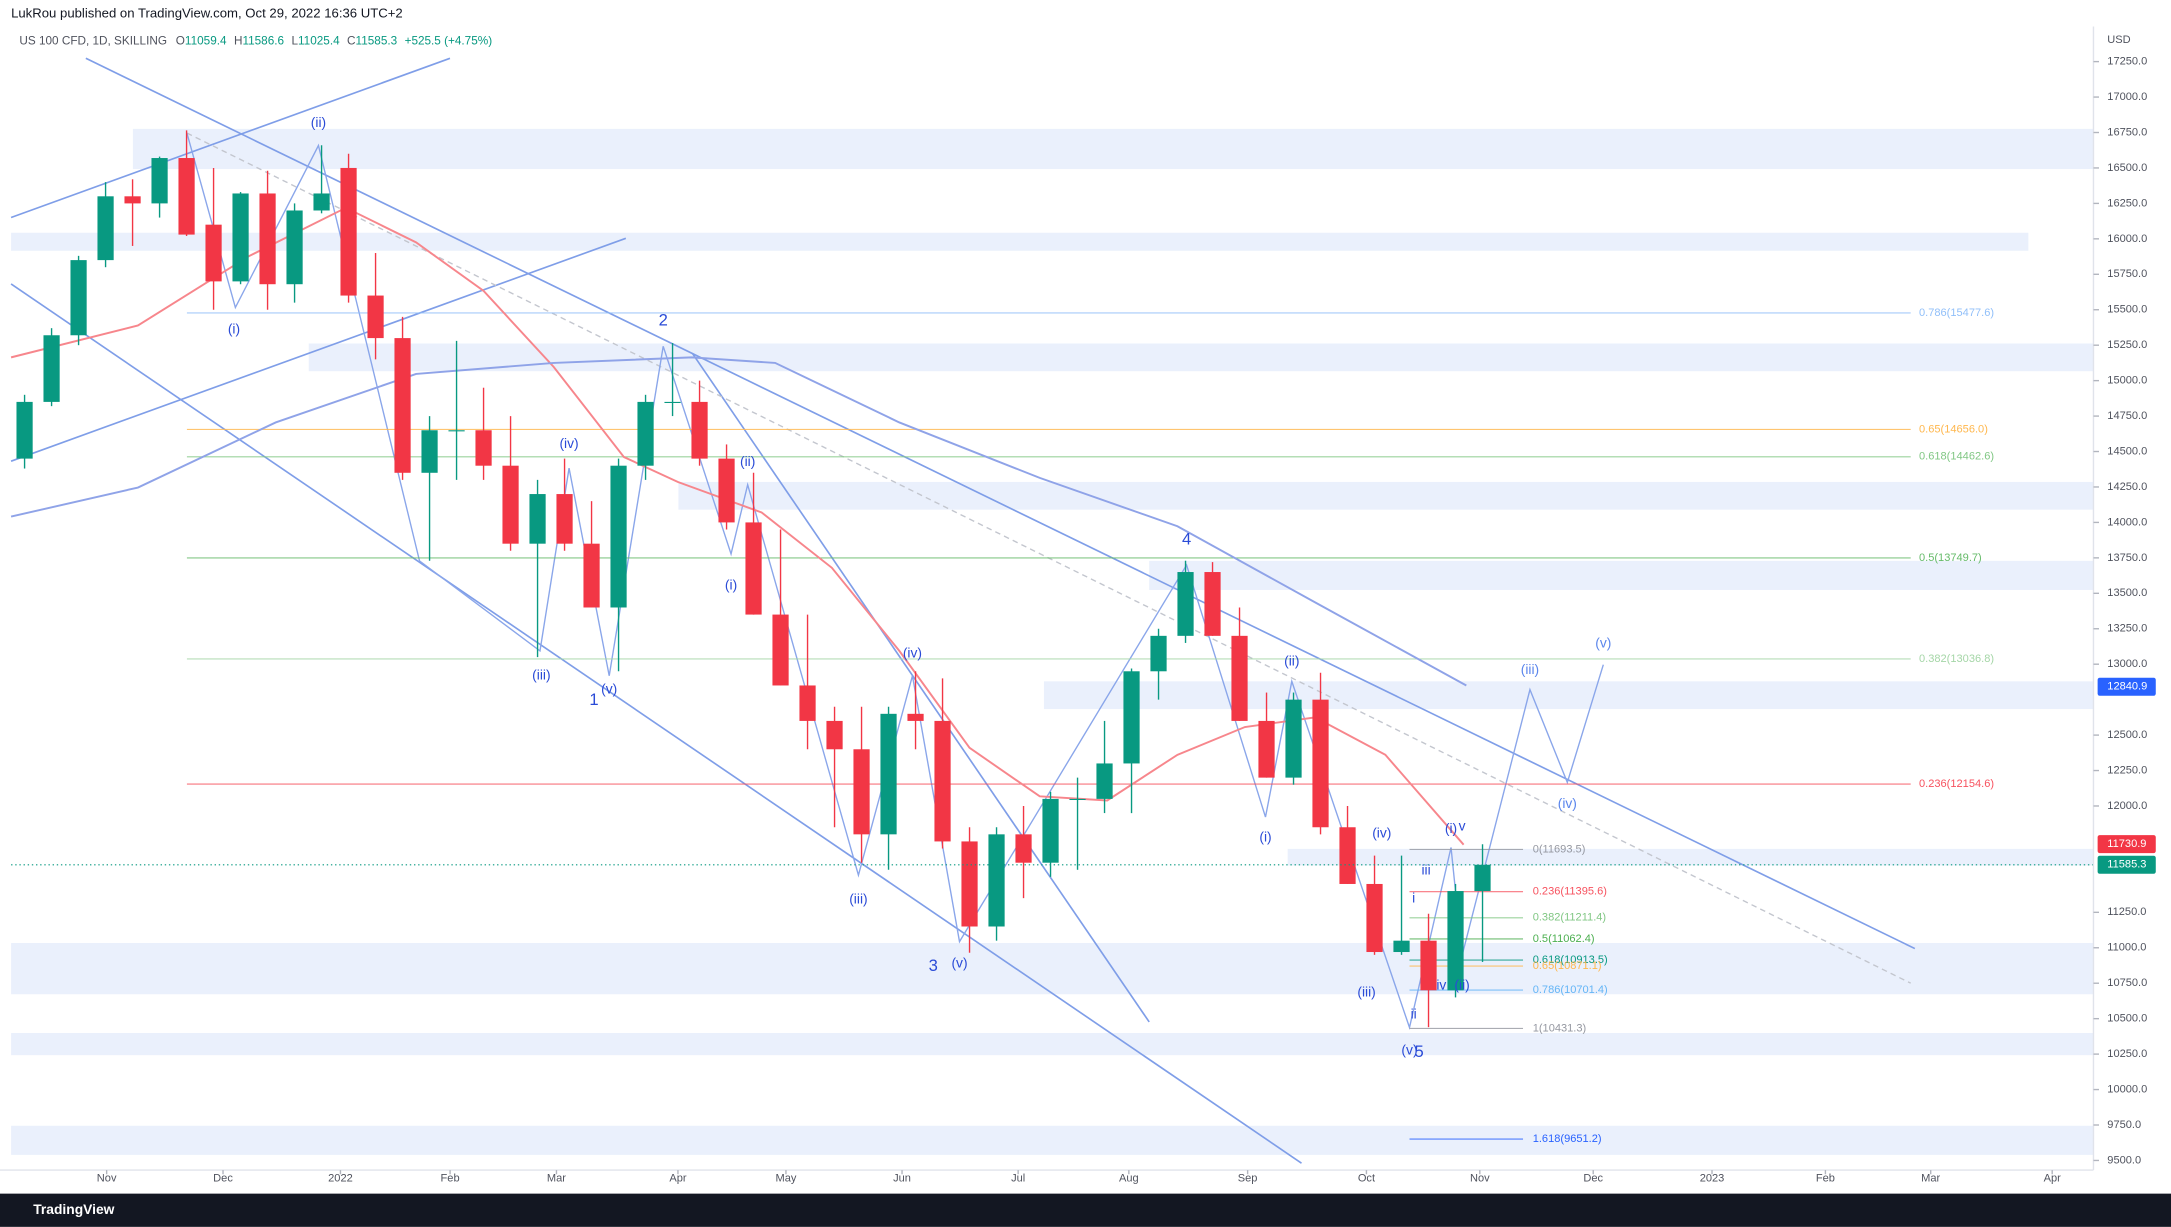  I want to click on y-tick-label: 12000.0, so click(2127, 806).